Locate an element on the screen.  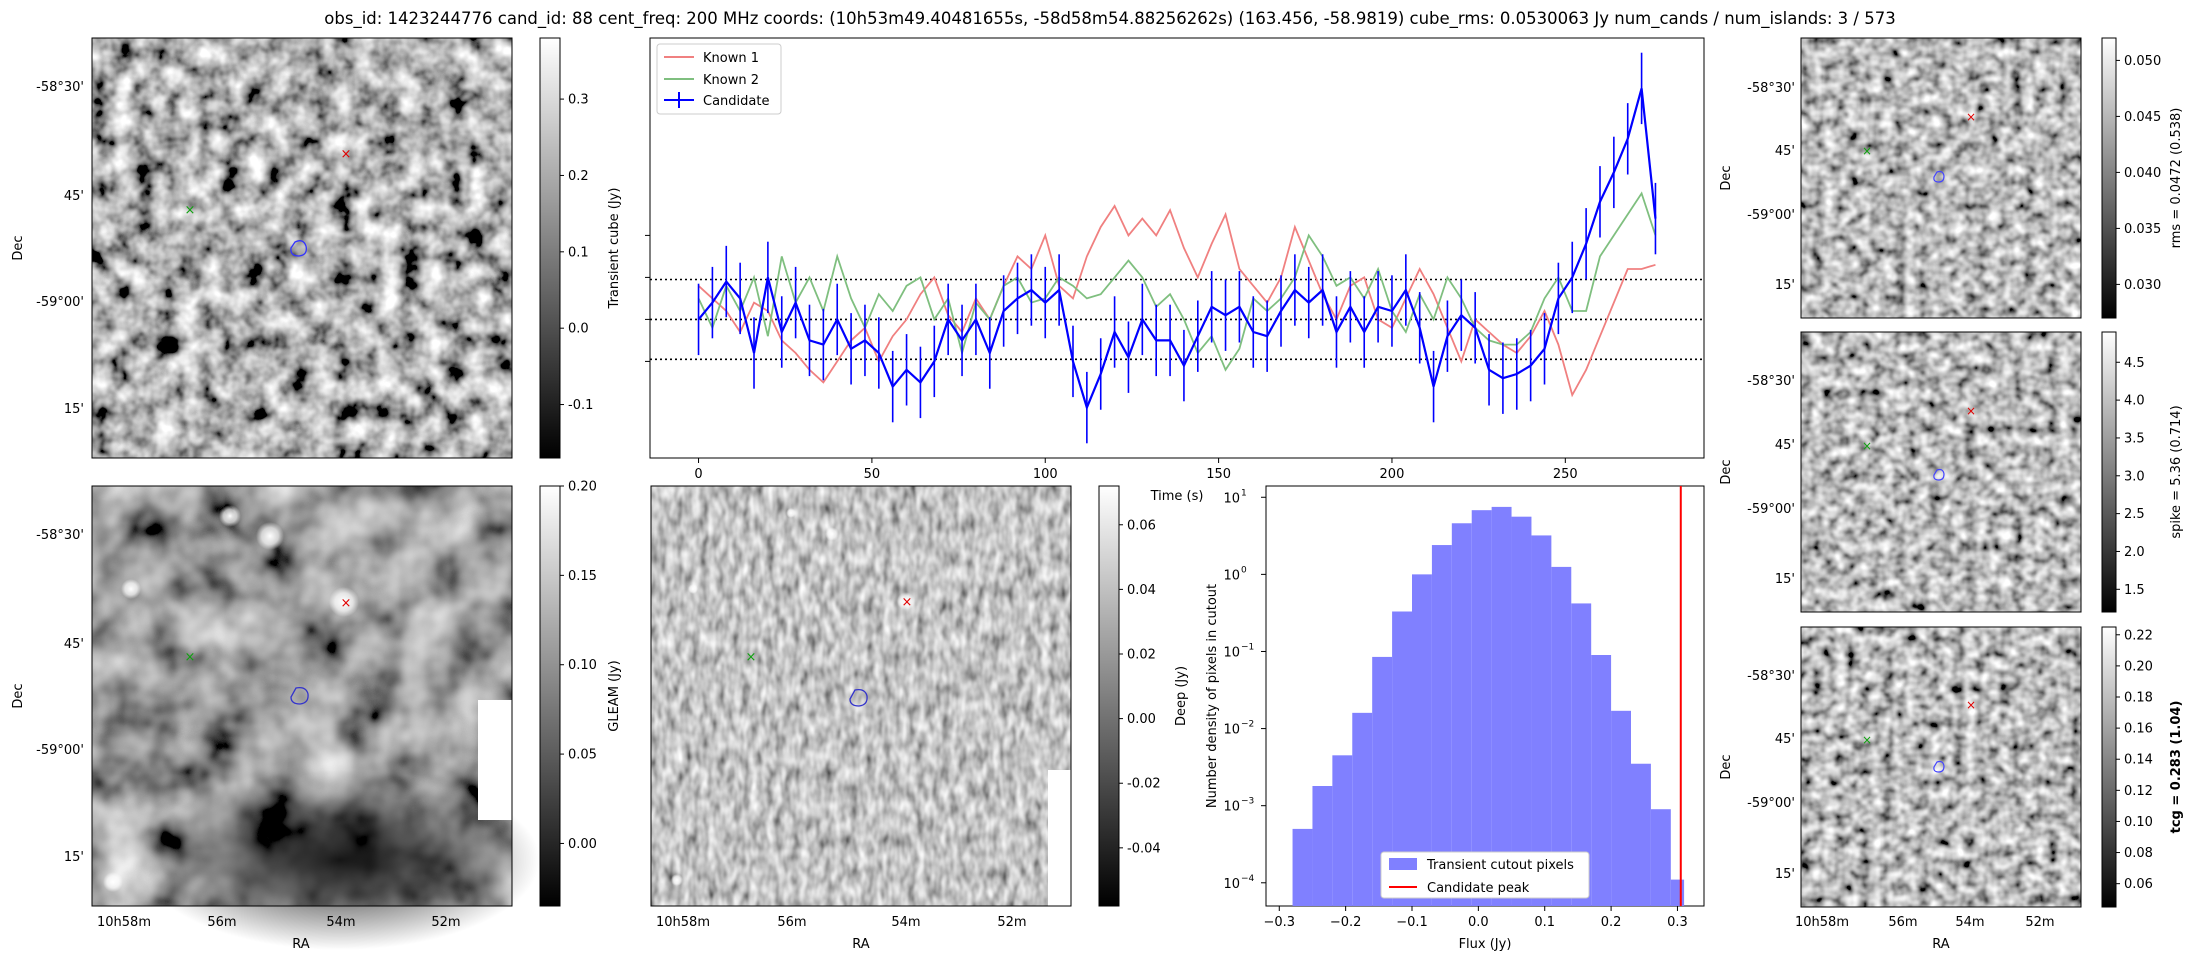
ra-axis-ticks: 10h58m 56m 54m 52m is located at coordinates (841, 922).